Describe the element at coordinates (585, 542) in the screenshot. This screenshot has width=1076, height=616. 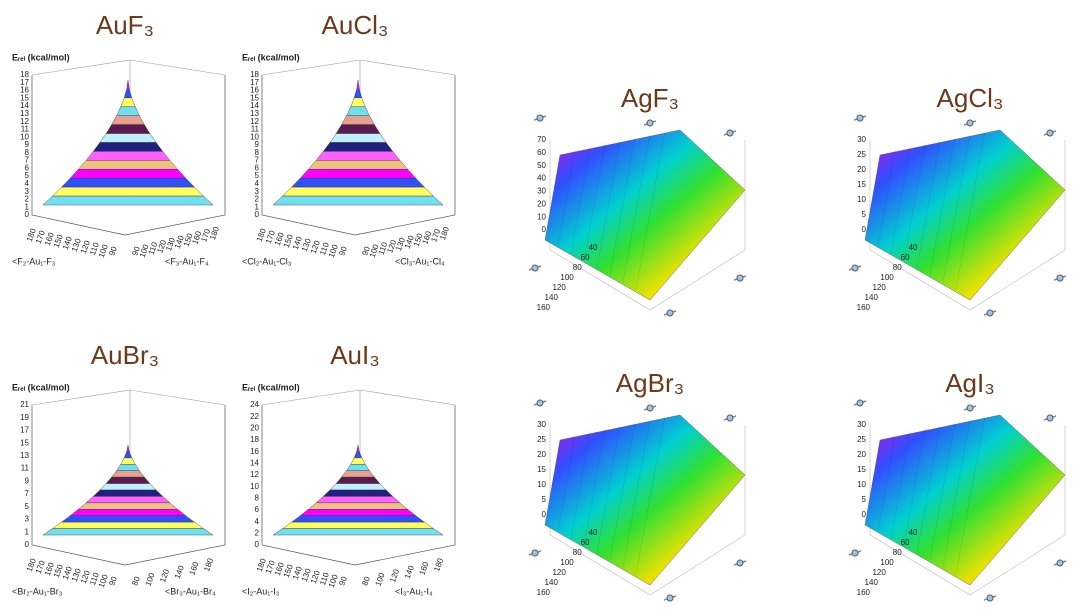
I see `x-tick-label: 60` at that location.